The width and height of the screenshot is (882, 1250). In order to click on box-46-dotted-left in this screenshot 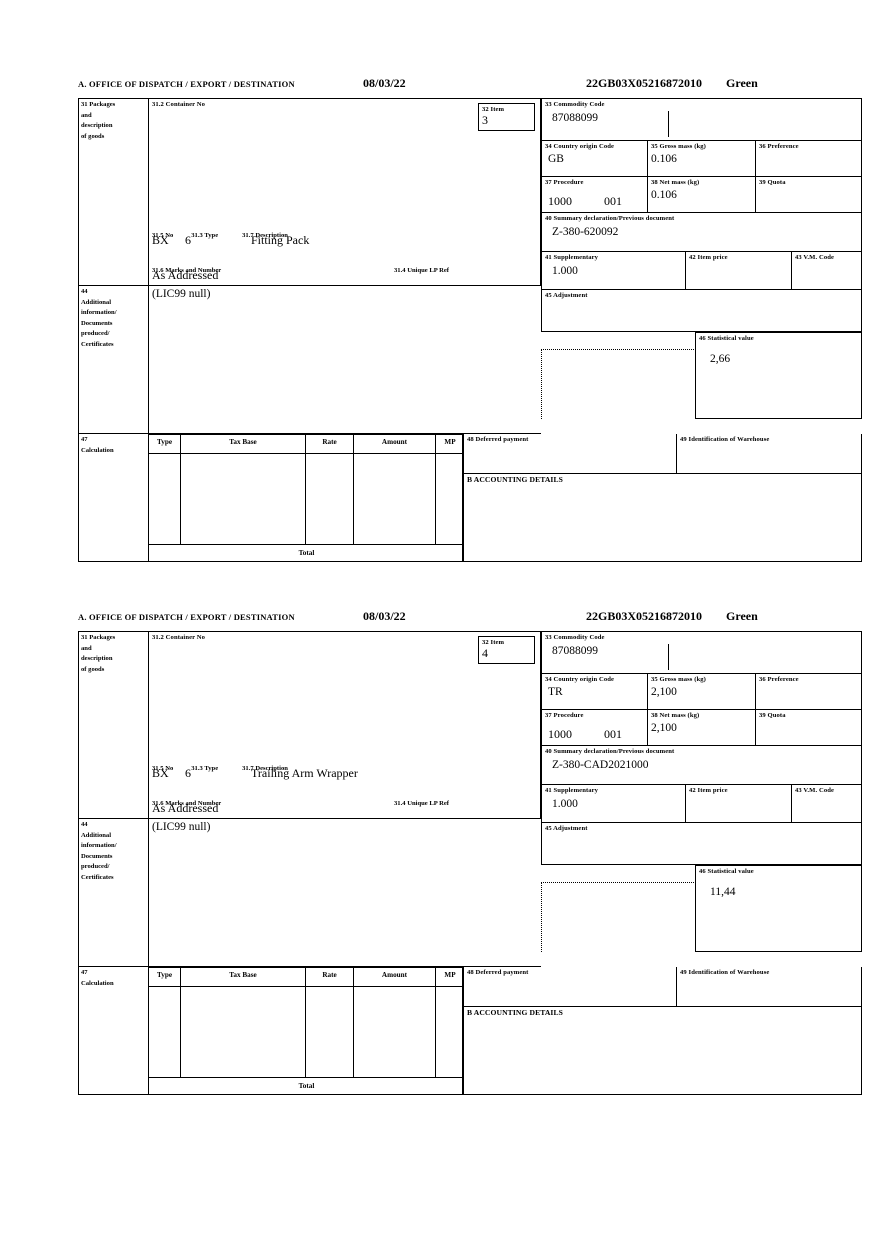, I will do `click(541, 917)`.